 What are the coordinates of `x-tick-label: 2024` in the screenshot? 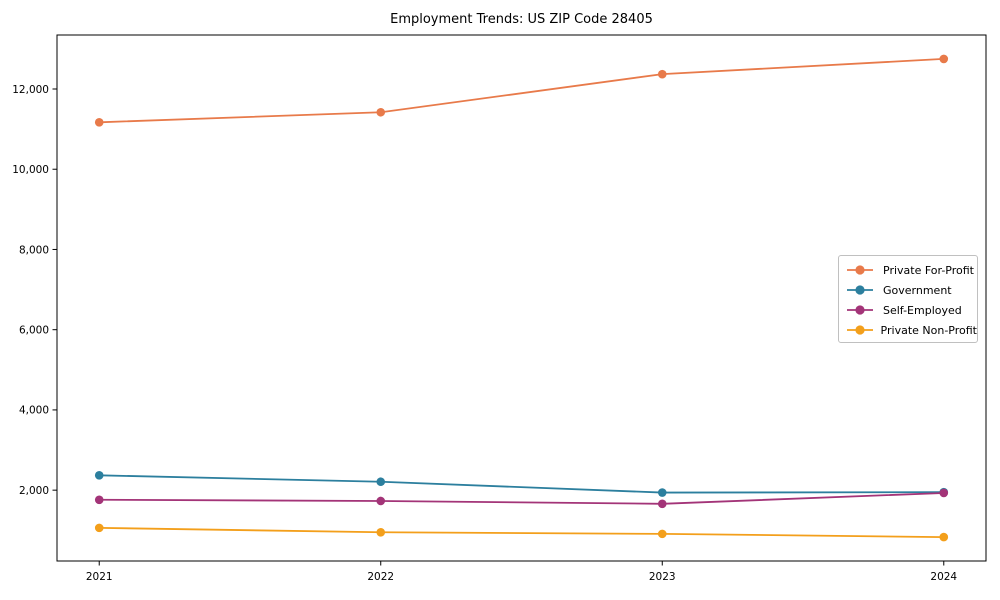 It's located at (943, 577).